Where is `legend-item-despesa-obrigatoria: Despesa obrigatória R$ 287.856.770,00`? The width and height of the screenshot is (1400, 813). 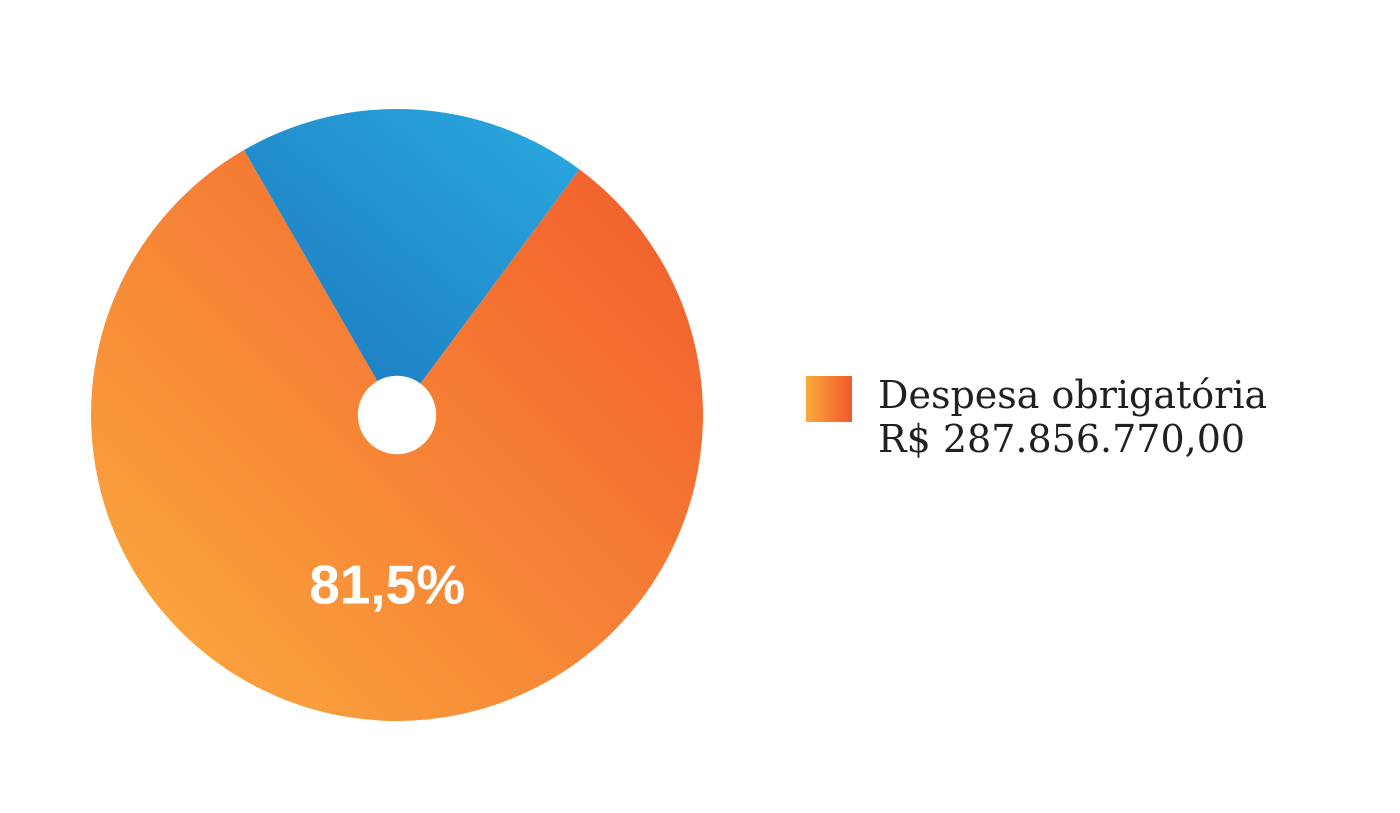 legend-item-despesa-obrigatoria: Despesa obrigatória R$ 287.856.770,00 is located at coordinates (1036, 417).